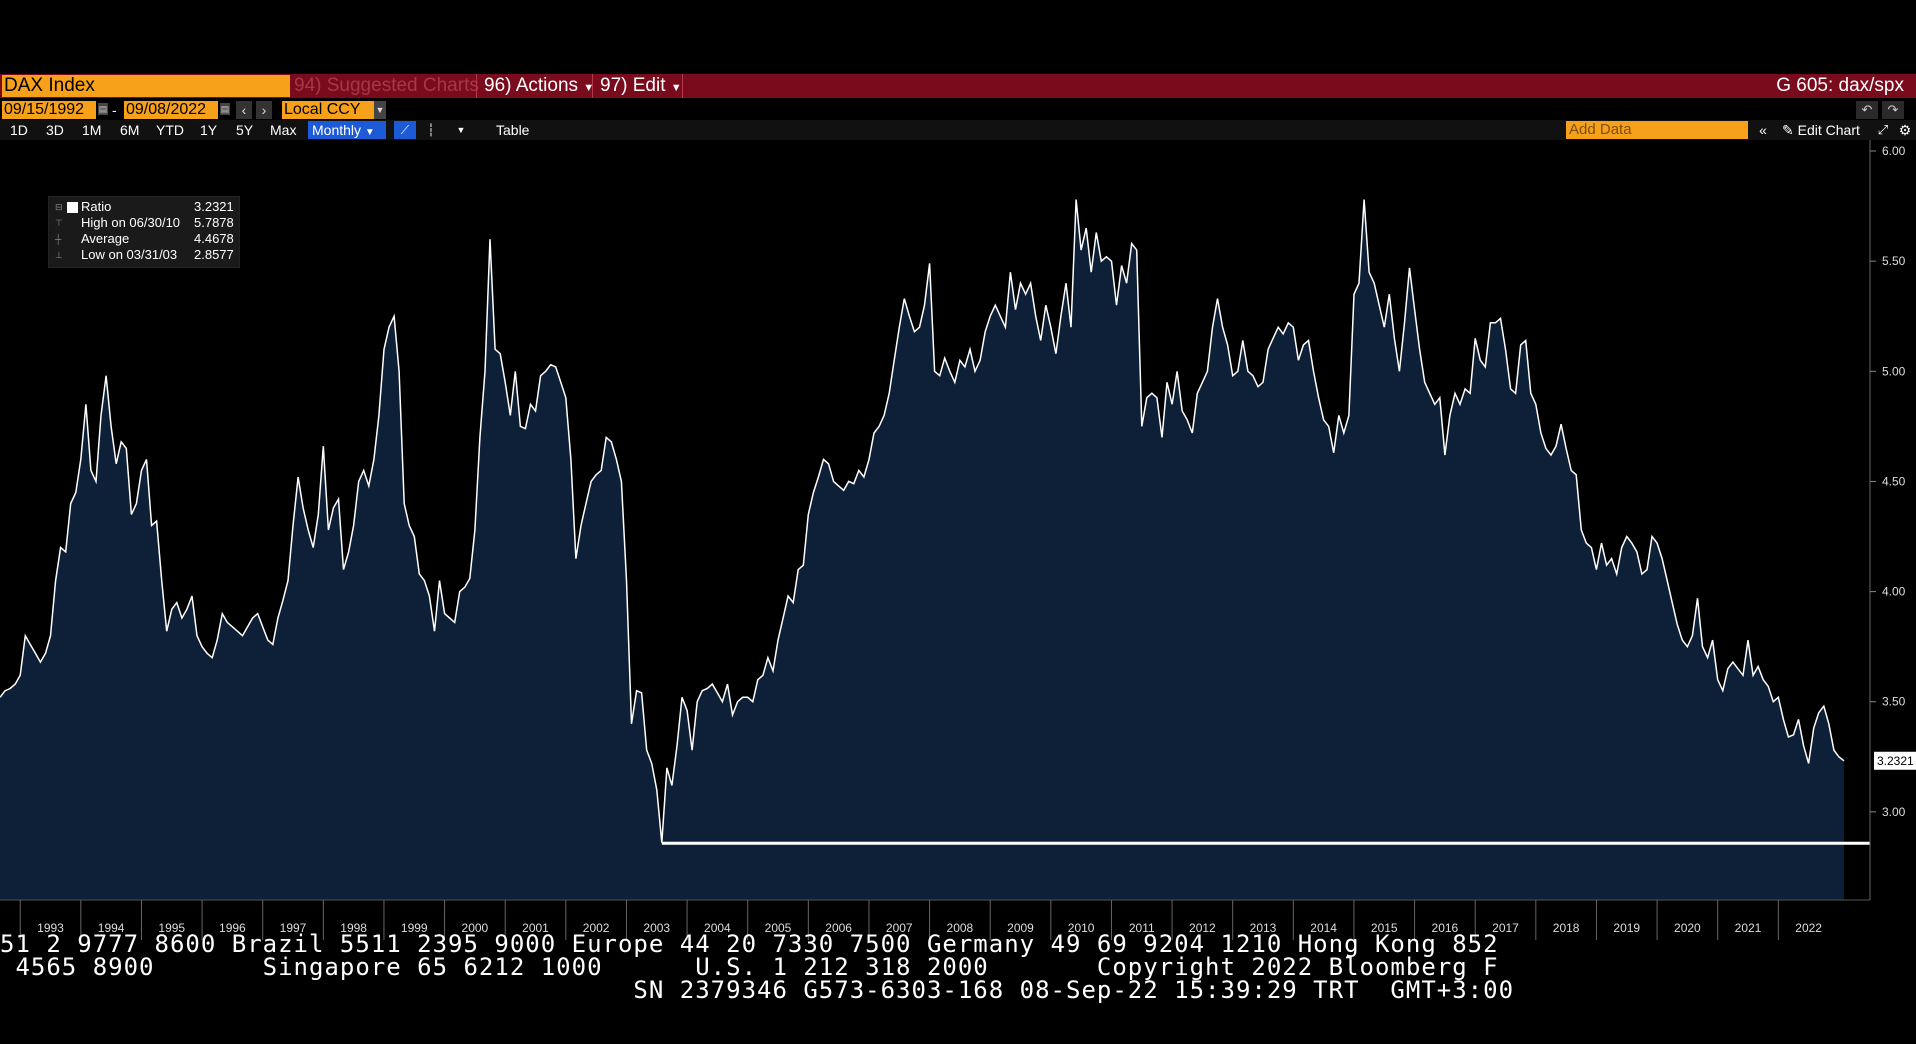  Describe the element at coordinates (1384, 928) in the screenshot. I see `x-tick-label: 2015` at that location.